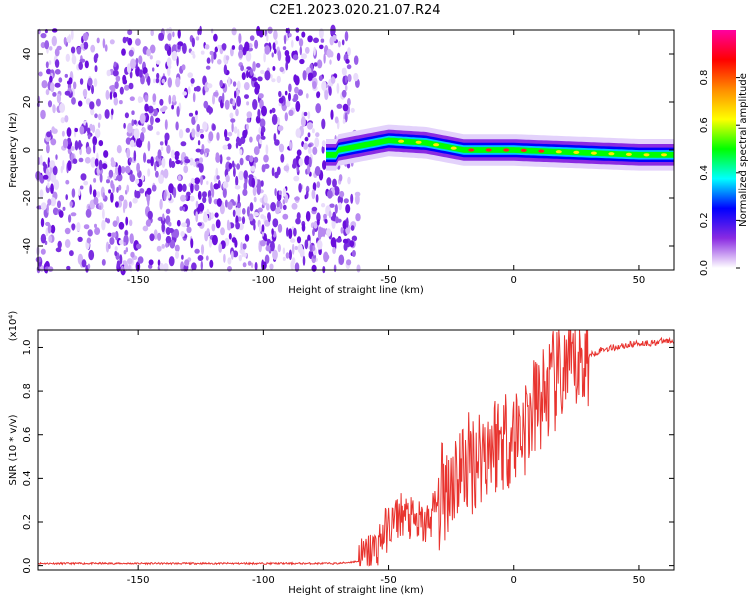 The image size is (750, 600). Describe the element at coordinates (500, 147) in the screenshot. I see `signal-band-contour` at that location.